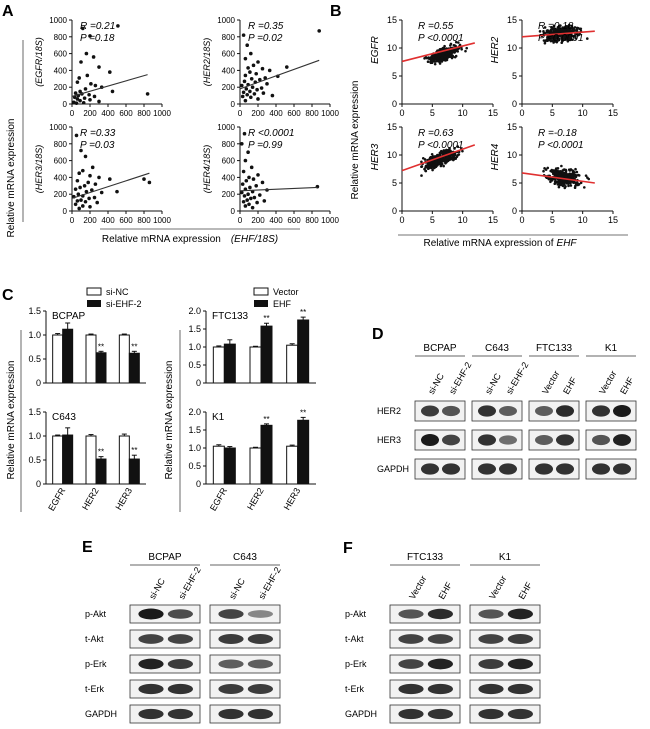  Describe the element at coordinates (117, 292) in the screenshot. I see `legend-label-si-nc: si-NC` at that location.